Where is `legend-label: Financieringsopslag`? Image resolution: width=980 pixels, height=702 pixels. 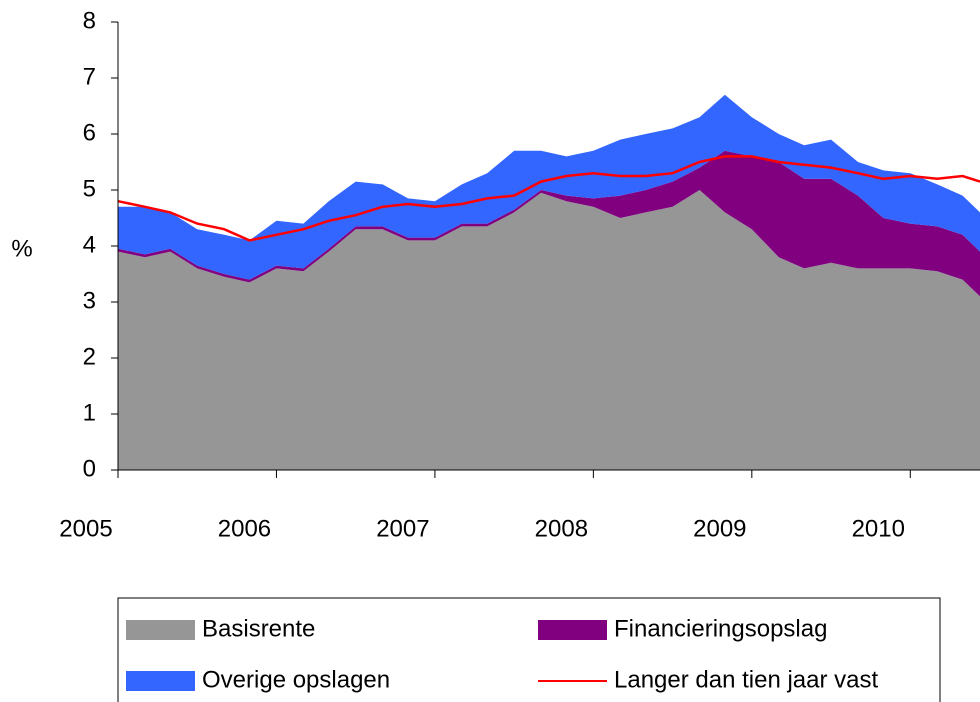 legend-label: Financieringsopslag is located at coordinates (720, 628).